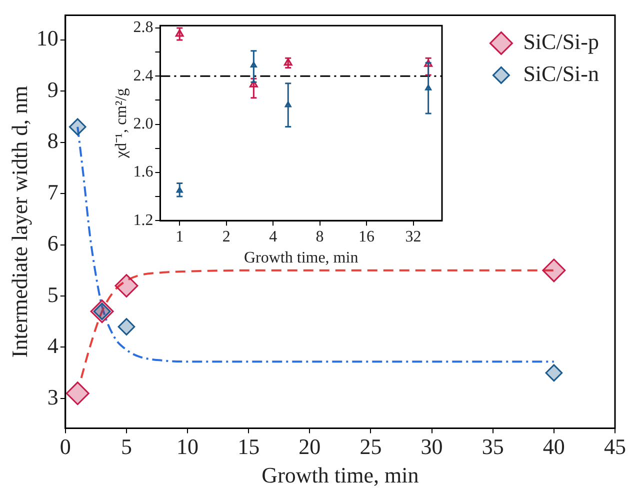  I want to click on x-tick-label: 20, so click(309, 447).